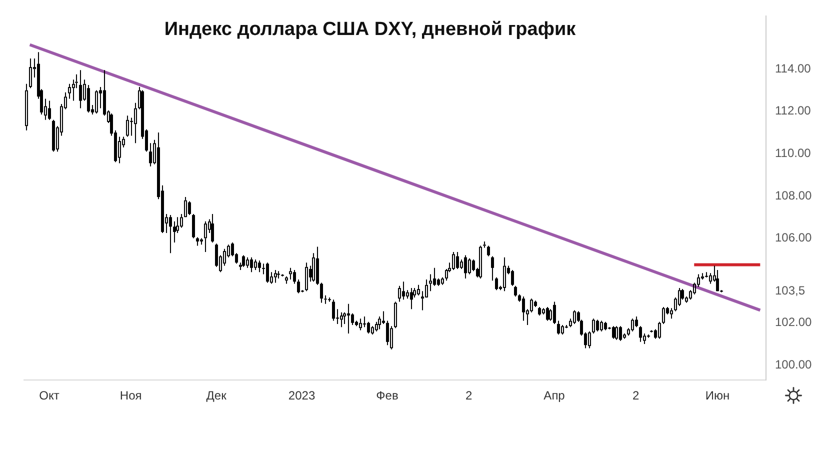 Image resolution: width=815 pixels, height=449 pixels. I want to click on y-tick-label: 102.00, so click(793, 322).